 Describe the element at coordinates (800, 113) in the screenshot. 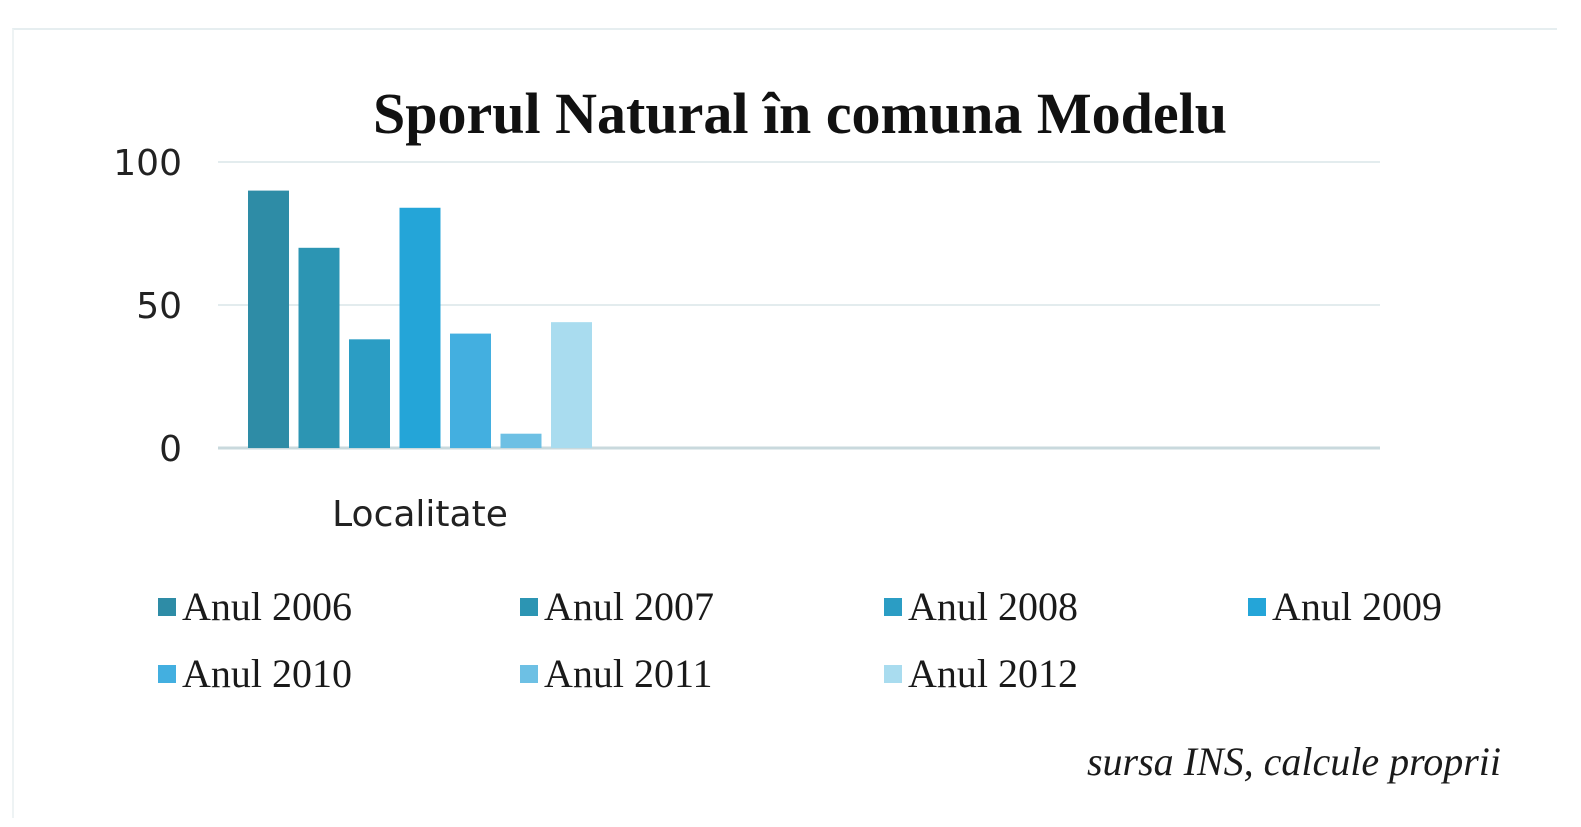

I see `chart-title: Sporul Natural în comuna Modelu` at that location.